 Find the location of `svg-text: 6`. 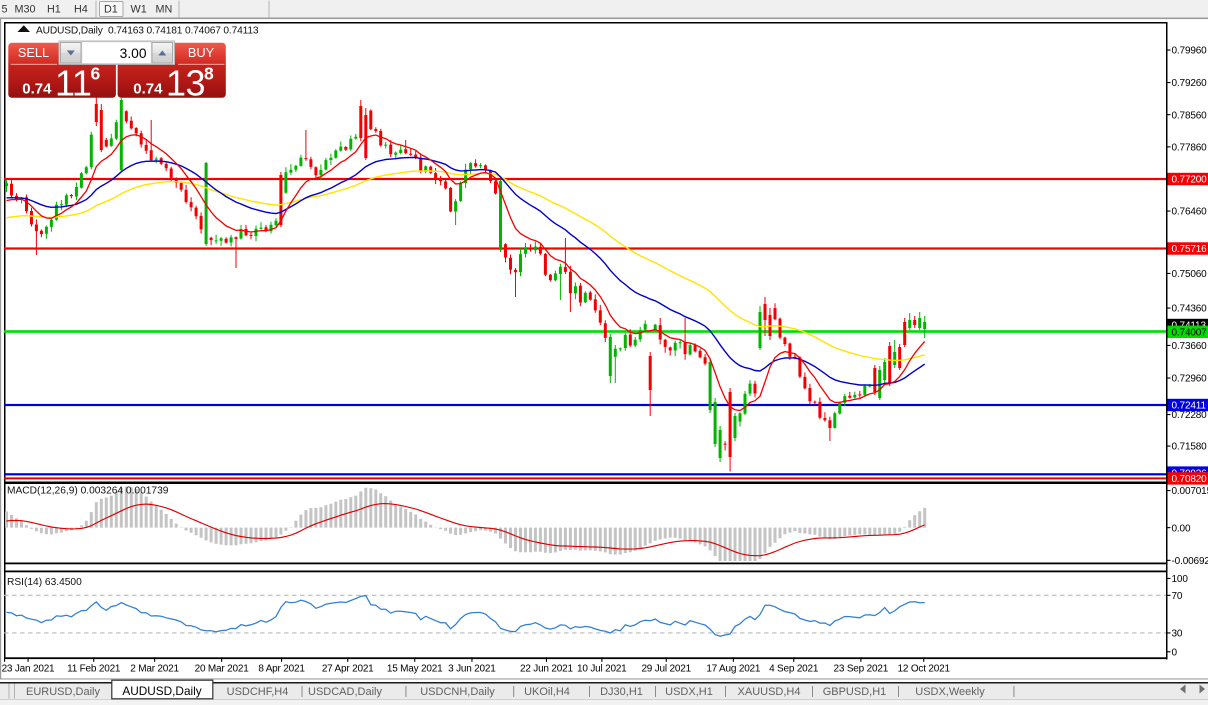

svg-text: 6 is located at coordinates (96, 74).